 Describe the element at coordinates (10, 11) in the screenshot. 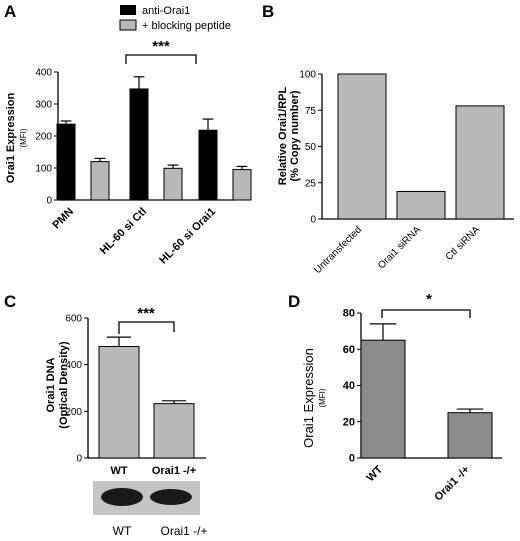

I see `panel-letter-a: A` at that location.